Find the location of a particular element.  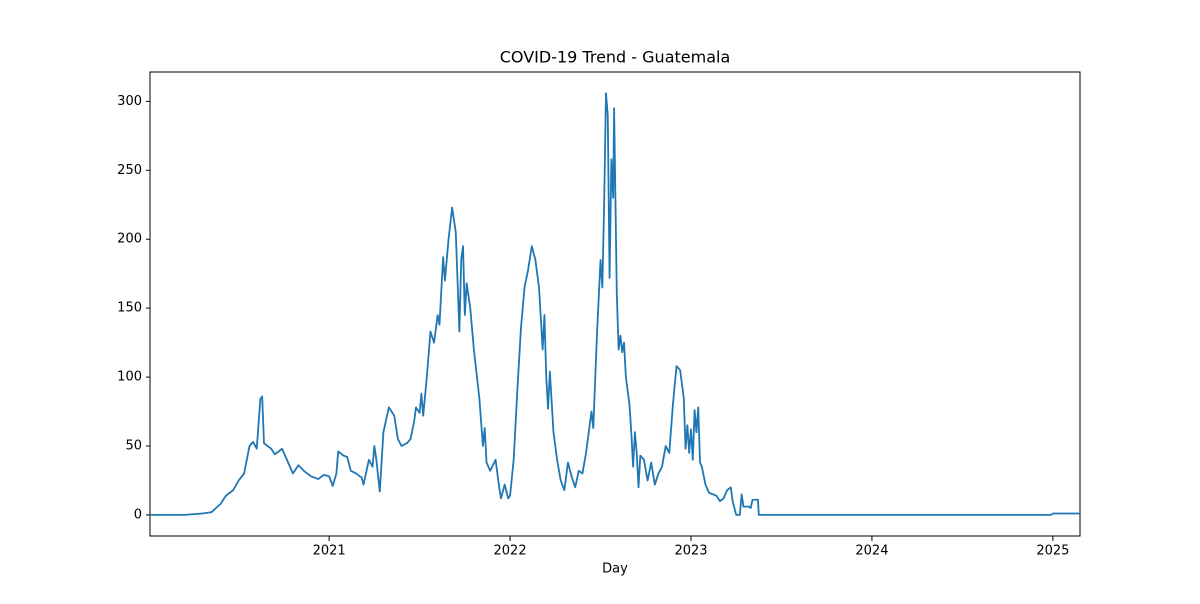

x-tick-label: 2023 is located at coordinates (690, 551).